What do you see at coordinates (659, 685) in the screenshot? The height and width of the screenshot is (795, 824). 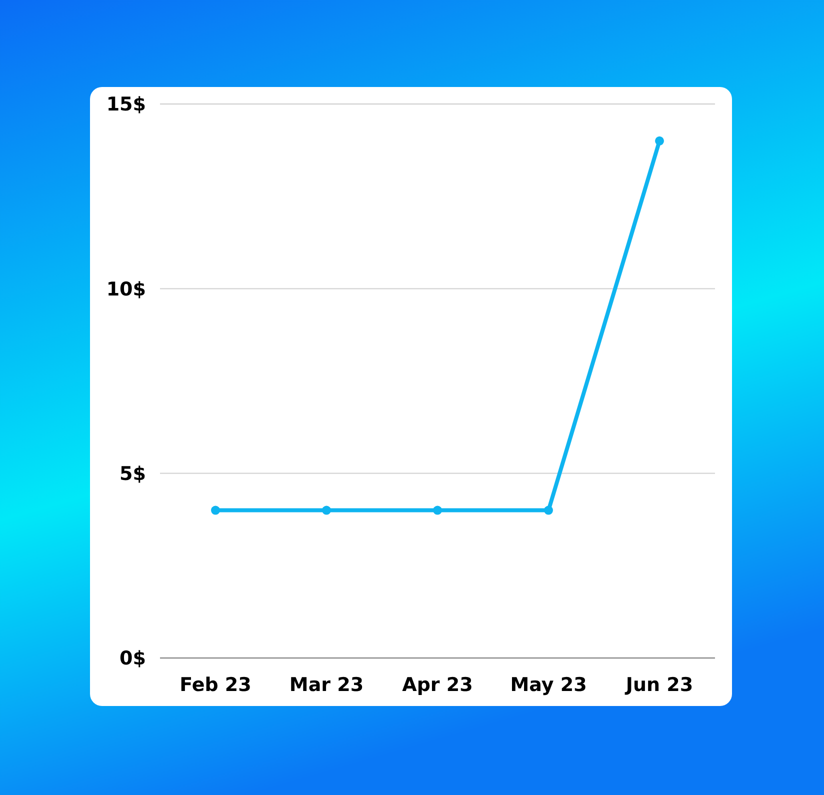 I see `x-tick-label: Jun 23` at bounding box center [659, 685].